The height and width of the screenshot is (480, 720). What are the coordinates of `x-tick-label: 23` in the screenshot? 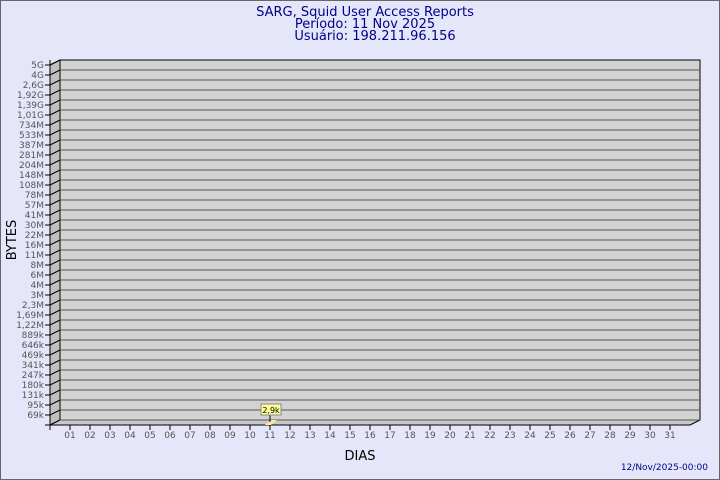 It's located at (509, 436).